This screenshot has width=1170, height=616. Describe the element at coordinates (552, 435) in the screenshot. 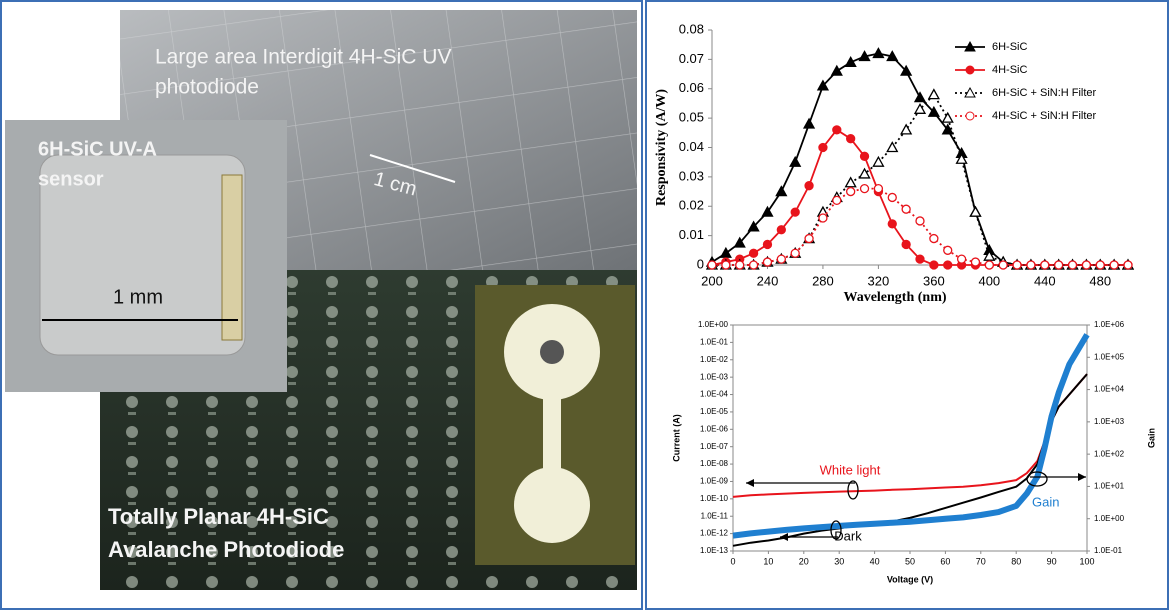

I see `apd-neck` at that location.